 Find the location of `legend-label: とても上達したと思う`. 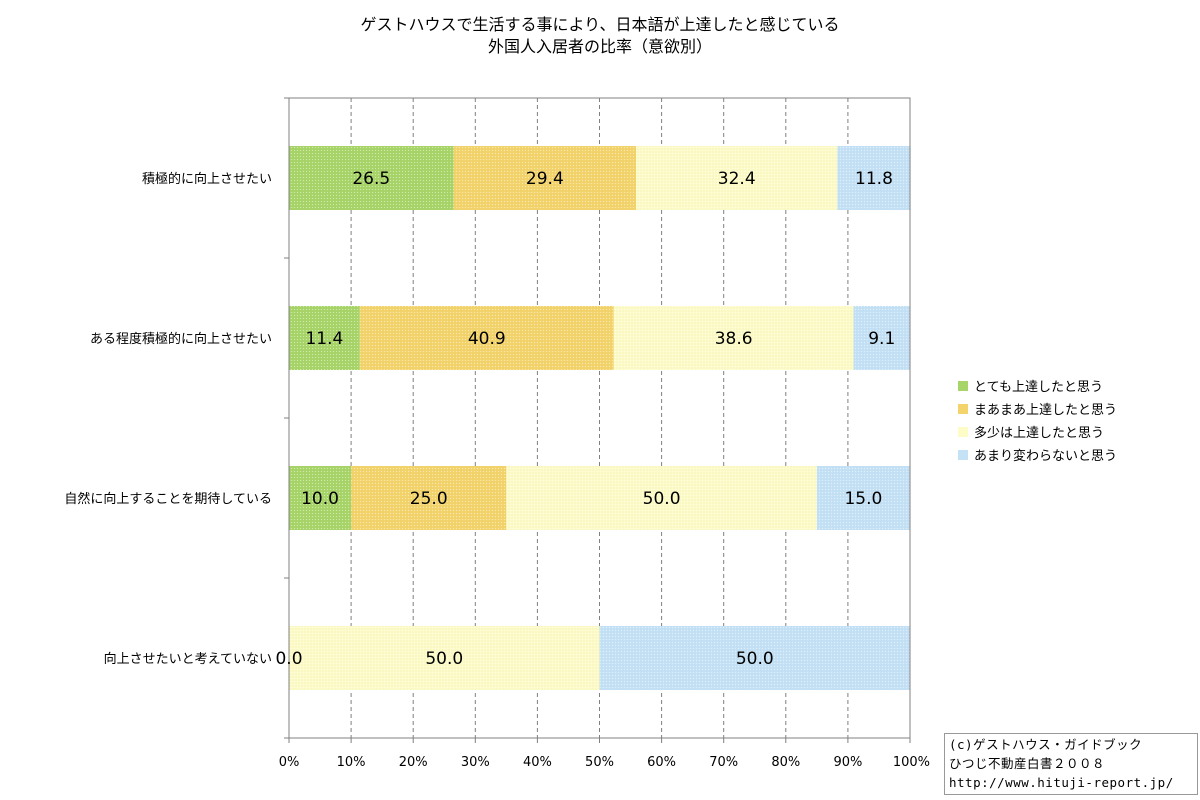

legend-label: とても上達したと思う is located at coordinates (1038, 387).